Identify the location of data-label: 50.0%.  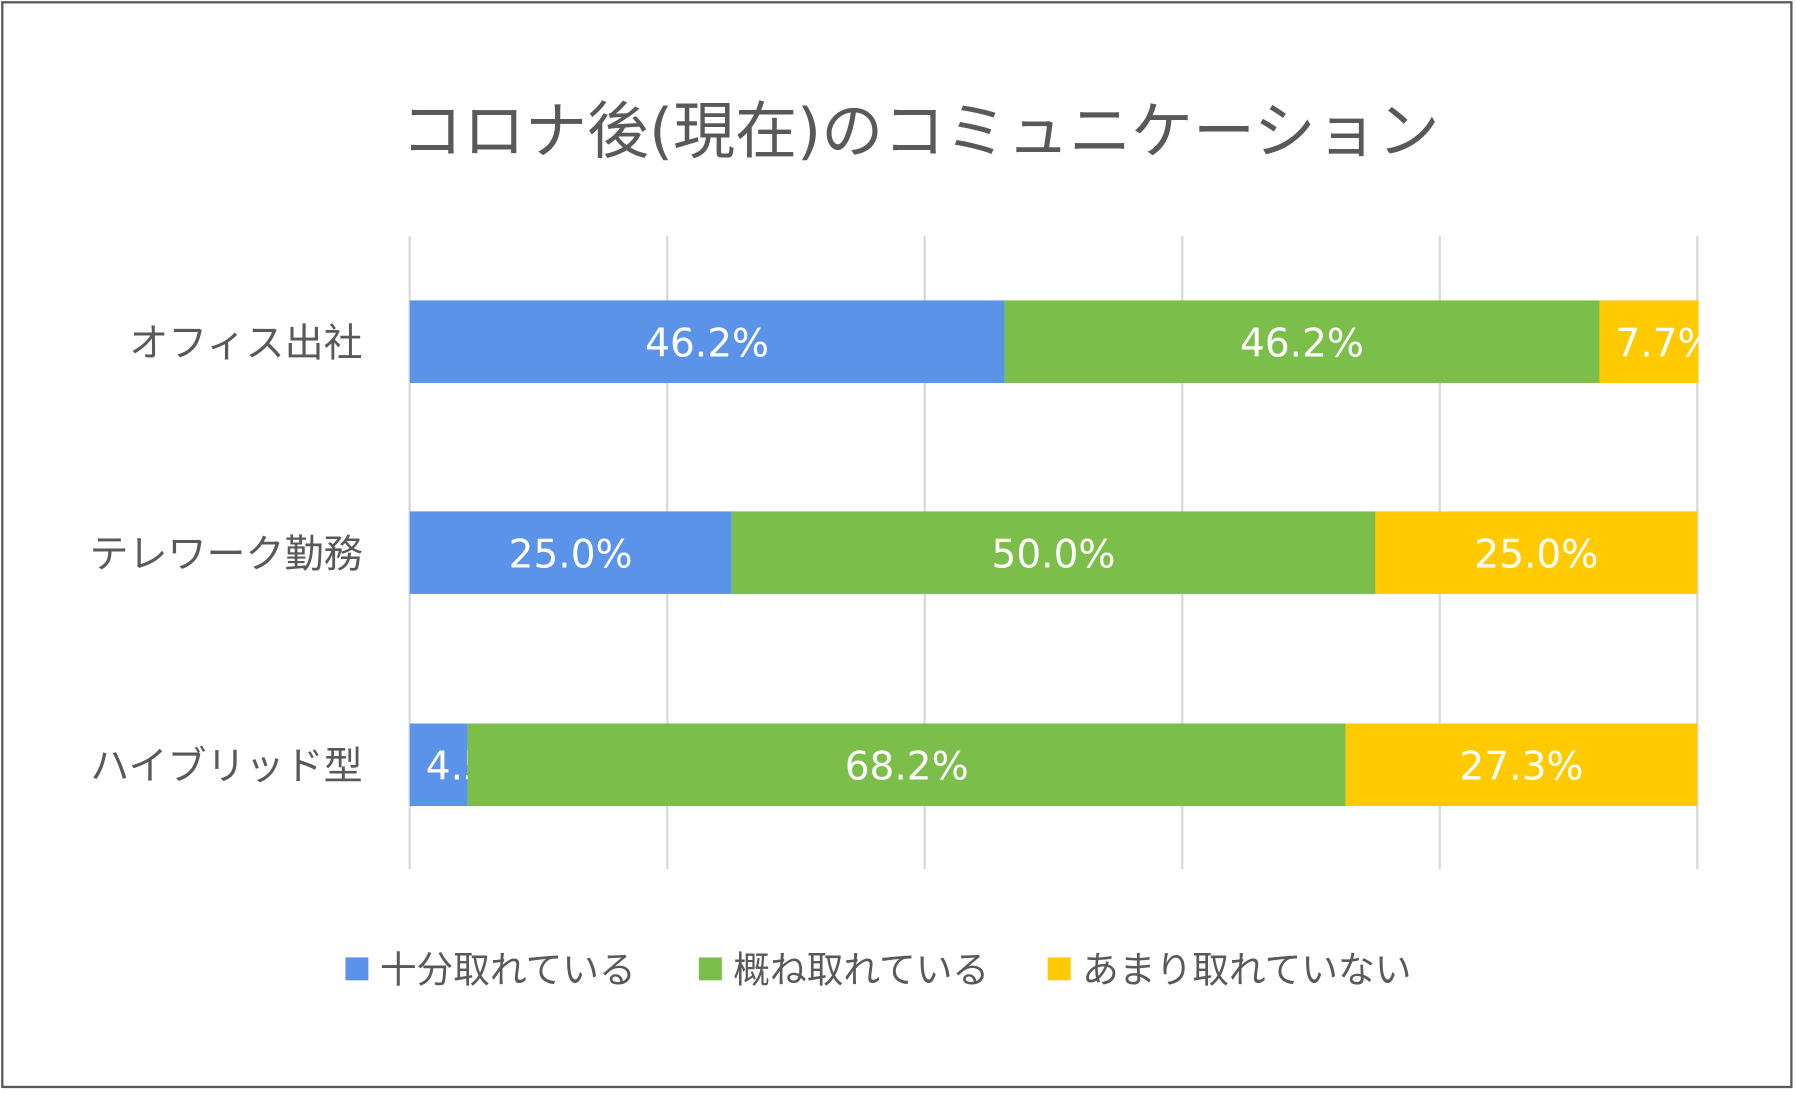
(1054, 555).